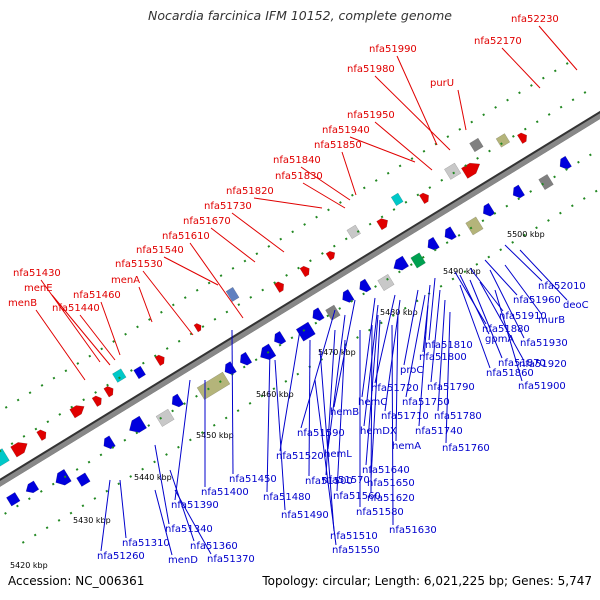 Image resolution: width=600 pixels, height=600 pixels. I want to click on leader-line-nfa51730, so click(258, 232).